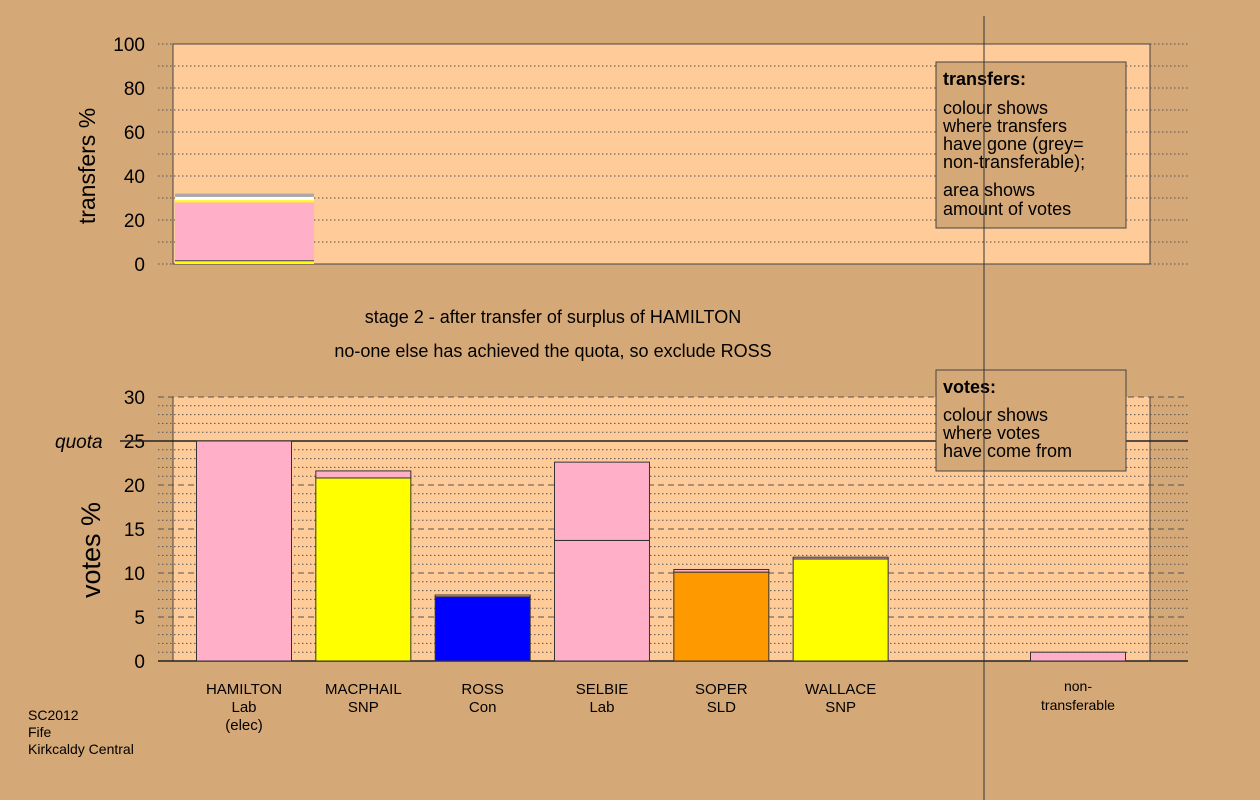 This screenshot has height=800, width=1260. What do you see at coordinates (1078, 705) in the screenshot?
I see `nontransferable-label: transferable` at bounding box center [1078, 705].